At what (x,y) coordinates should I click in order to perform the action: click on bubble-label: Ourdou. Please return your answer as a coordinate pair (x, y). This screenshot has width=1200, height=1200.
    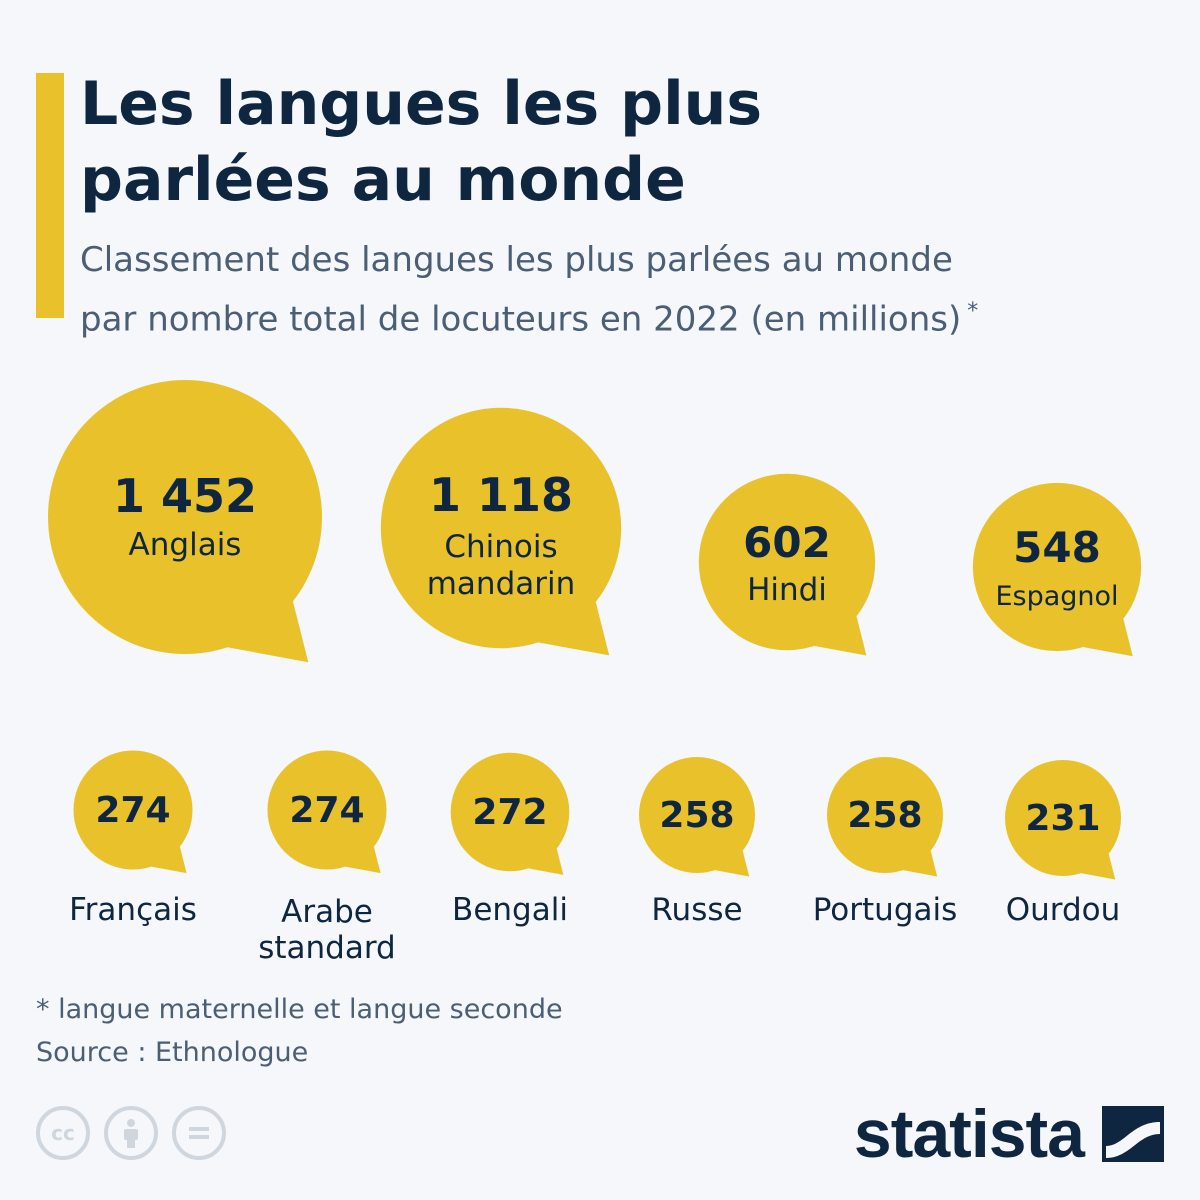
    Looking at the image, I should click on (1063, 910).